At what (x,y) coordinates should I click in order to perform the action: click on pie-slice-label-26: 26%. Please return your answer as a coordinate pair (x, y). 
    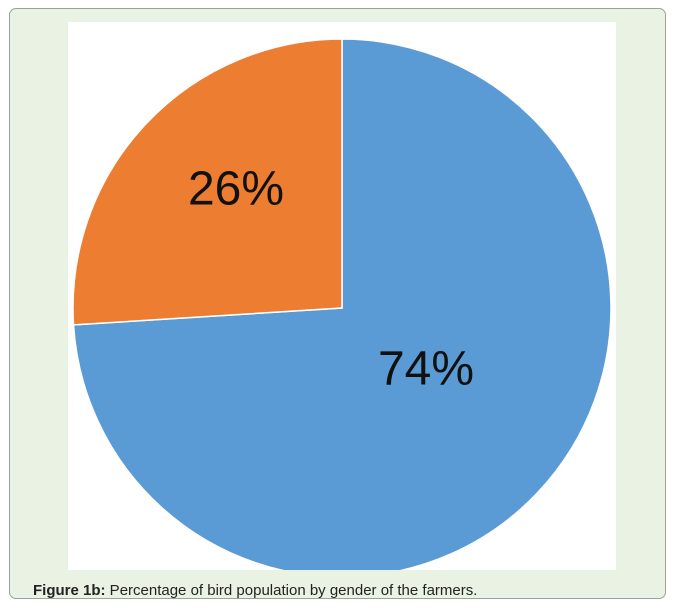
    Looking at the image, I should click on (236, 189).